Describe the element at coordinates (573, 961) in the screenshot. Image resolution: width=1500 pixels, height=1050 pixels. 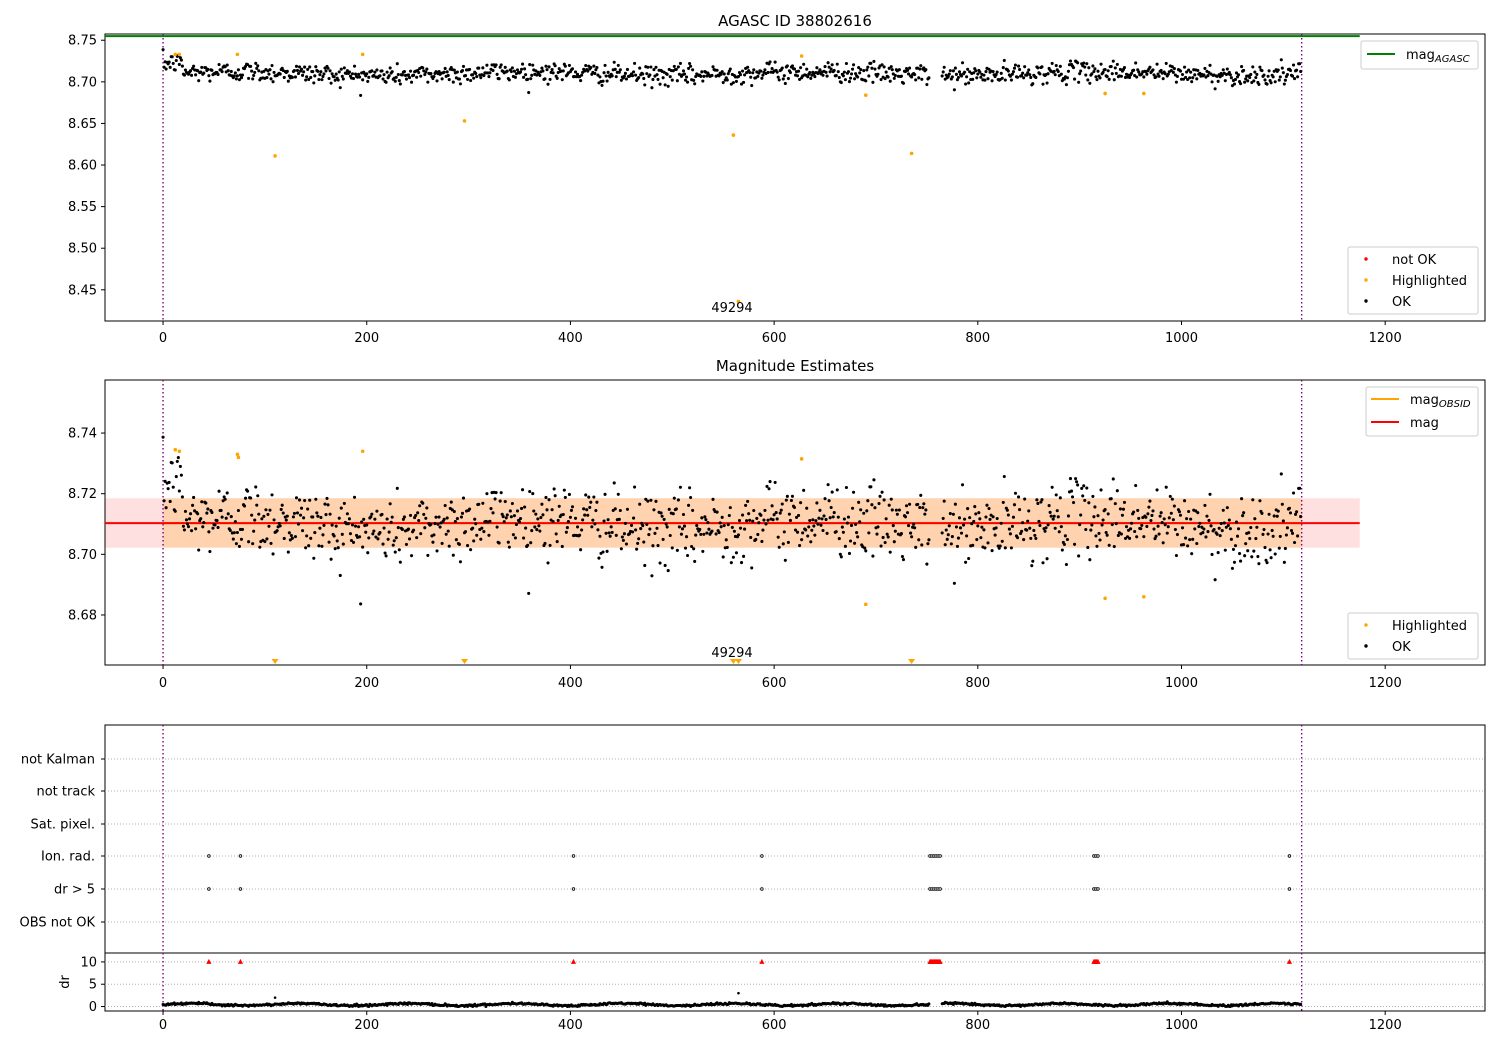
I see `dr-clipped-marker` at that location.